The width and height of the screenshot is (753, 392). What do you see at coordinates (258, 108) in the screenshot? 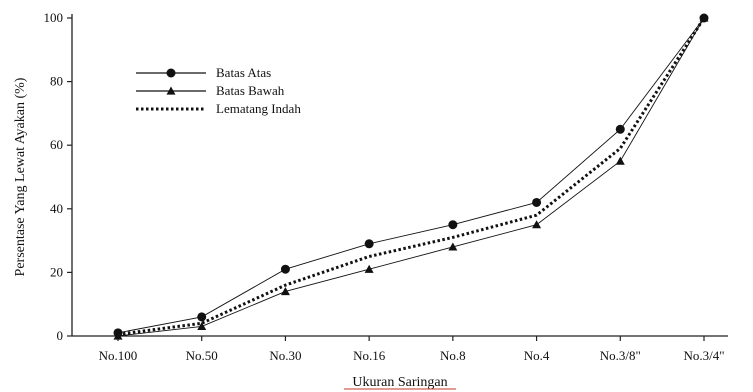
I see `legend-label: Lematang Indah` at bounding box center [258, 108].